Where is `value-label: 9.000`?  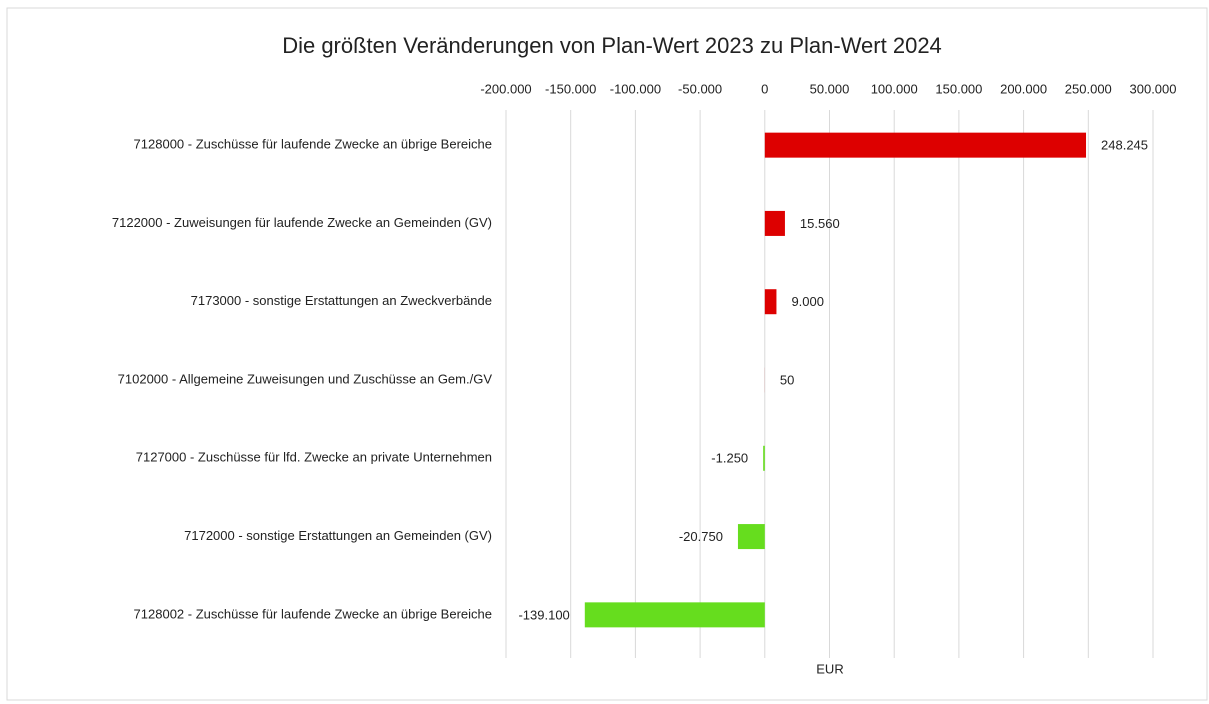
value-label: 9.000 is located at coordinates (807, 301).